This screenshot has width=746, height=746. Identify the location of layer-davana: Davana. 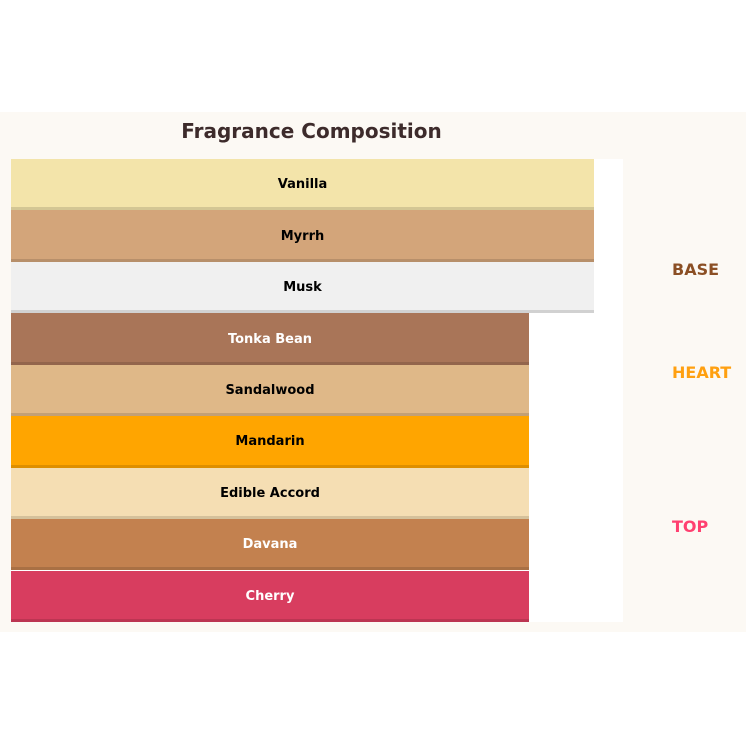
(270, 545).